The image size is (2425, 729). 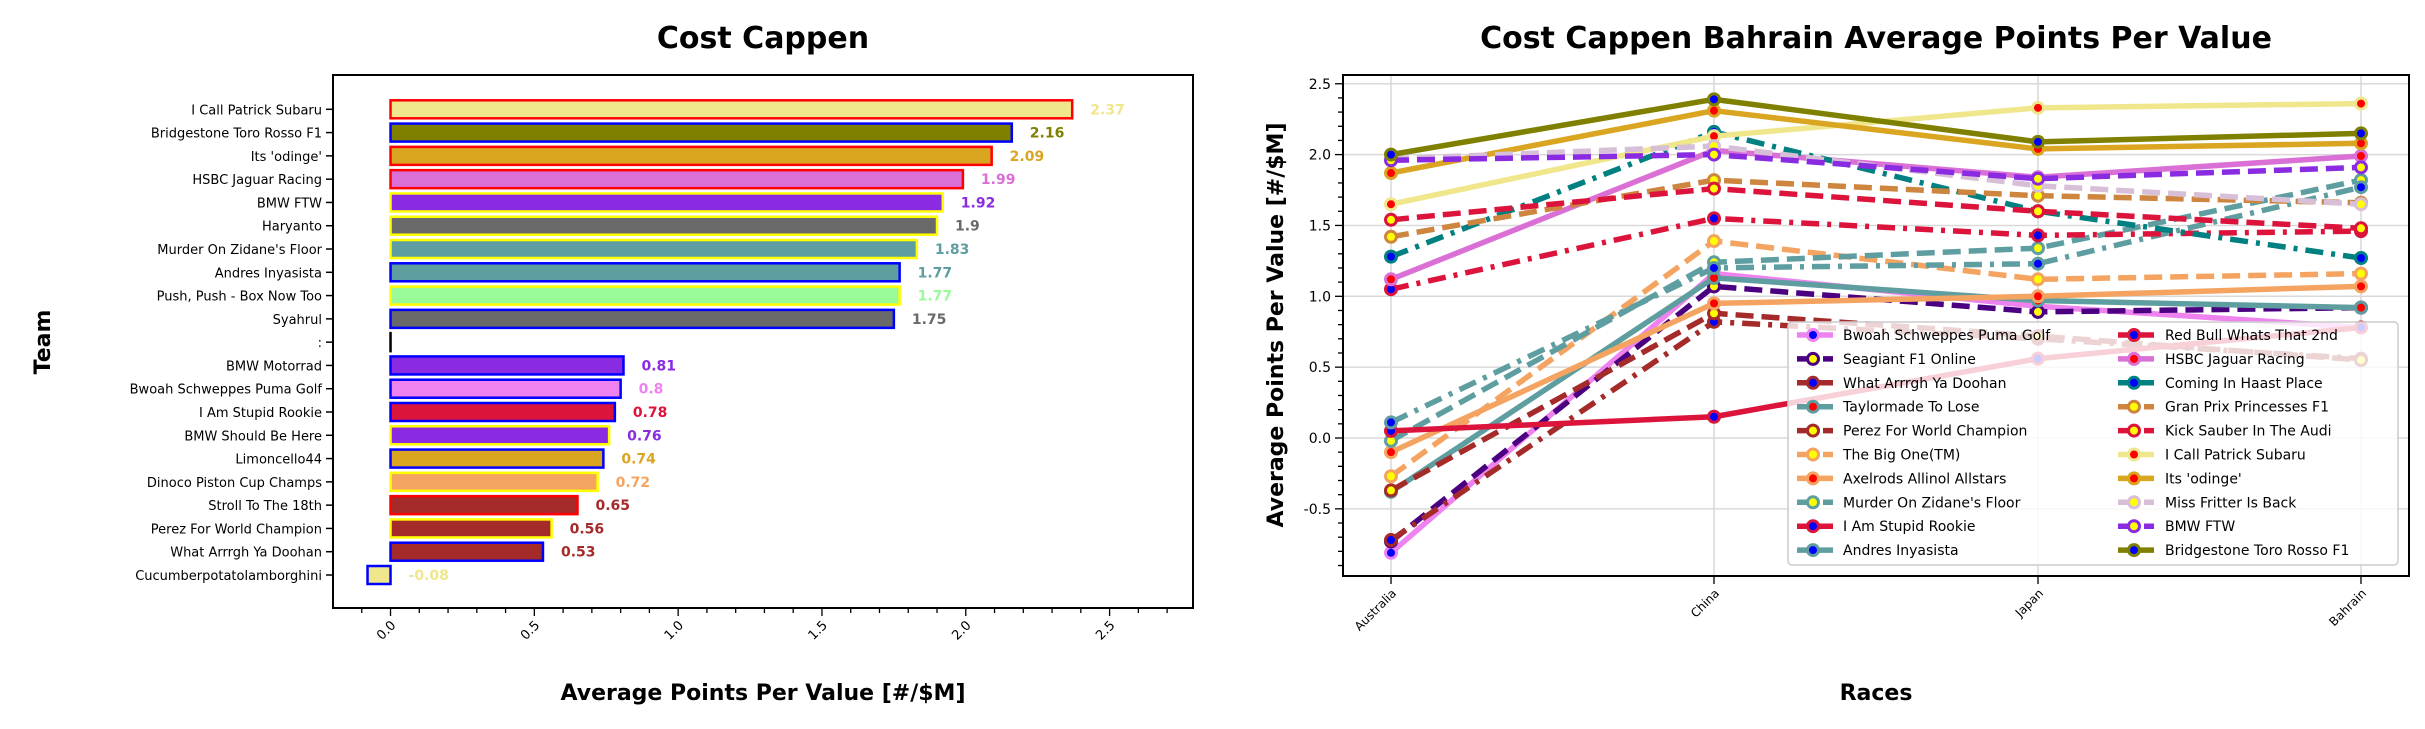 What do you see at coordinates (2203, 479) in the screenshot?
I see `legend-label: Its 'odinge'` at bounding box center [2203, 479].